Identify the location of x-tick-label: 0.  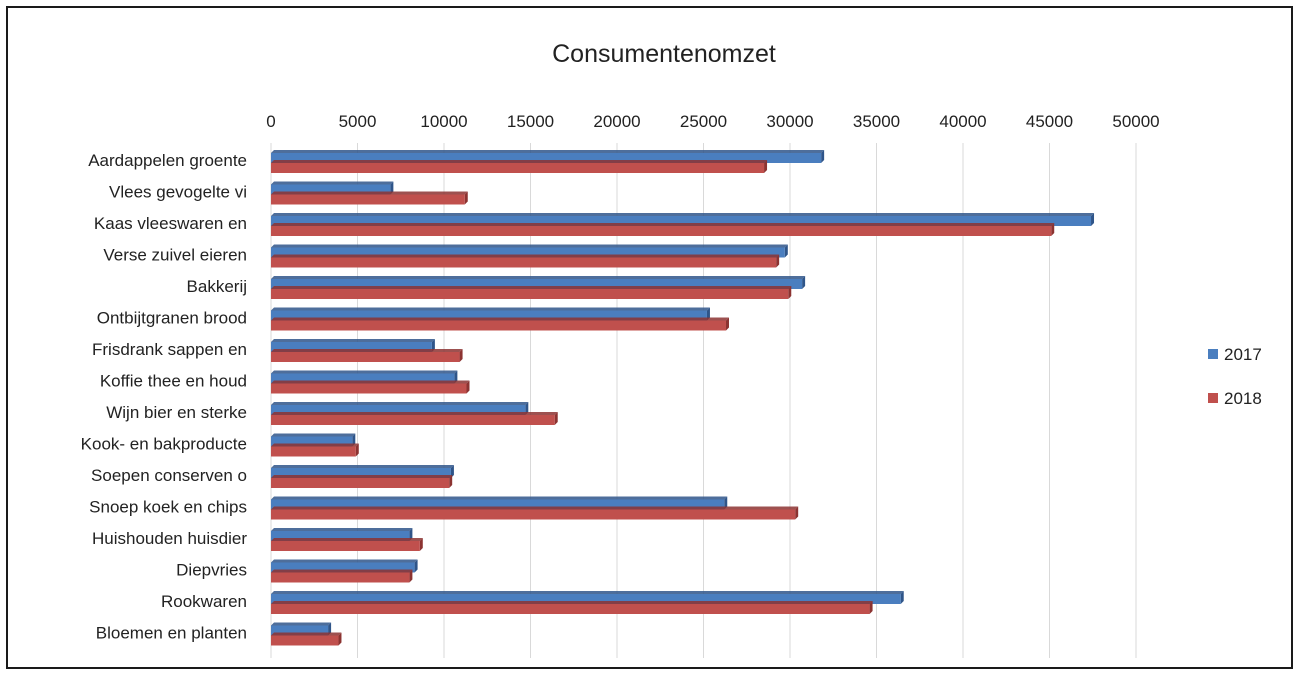
(270, 121).